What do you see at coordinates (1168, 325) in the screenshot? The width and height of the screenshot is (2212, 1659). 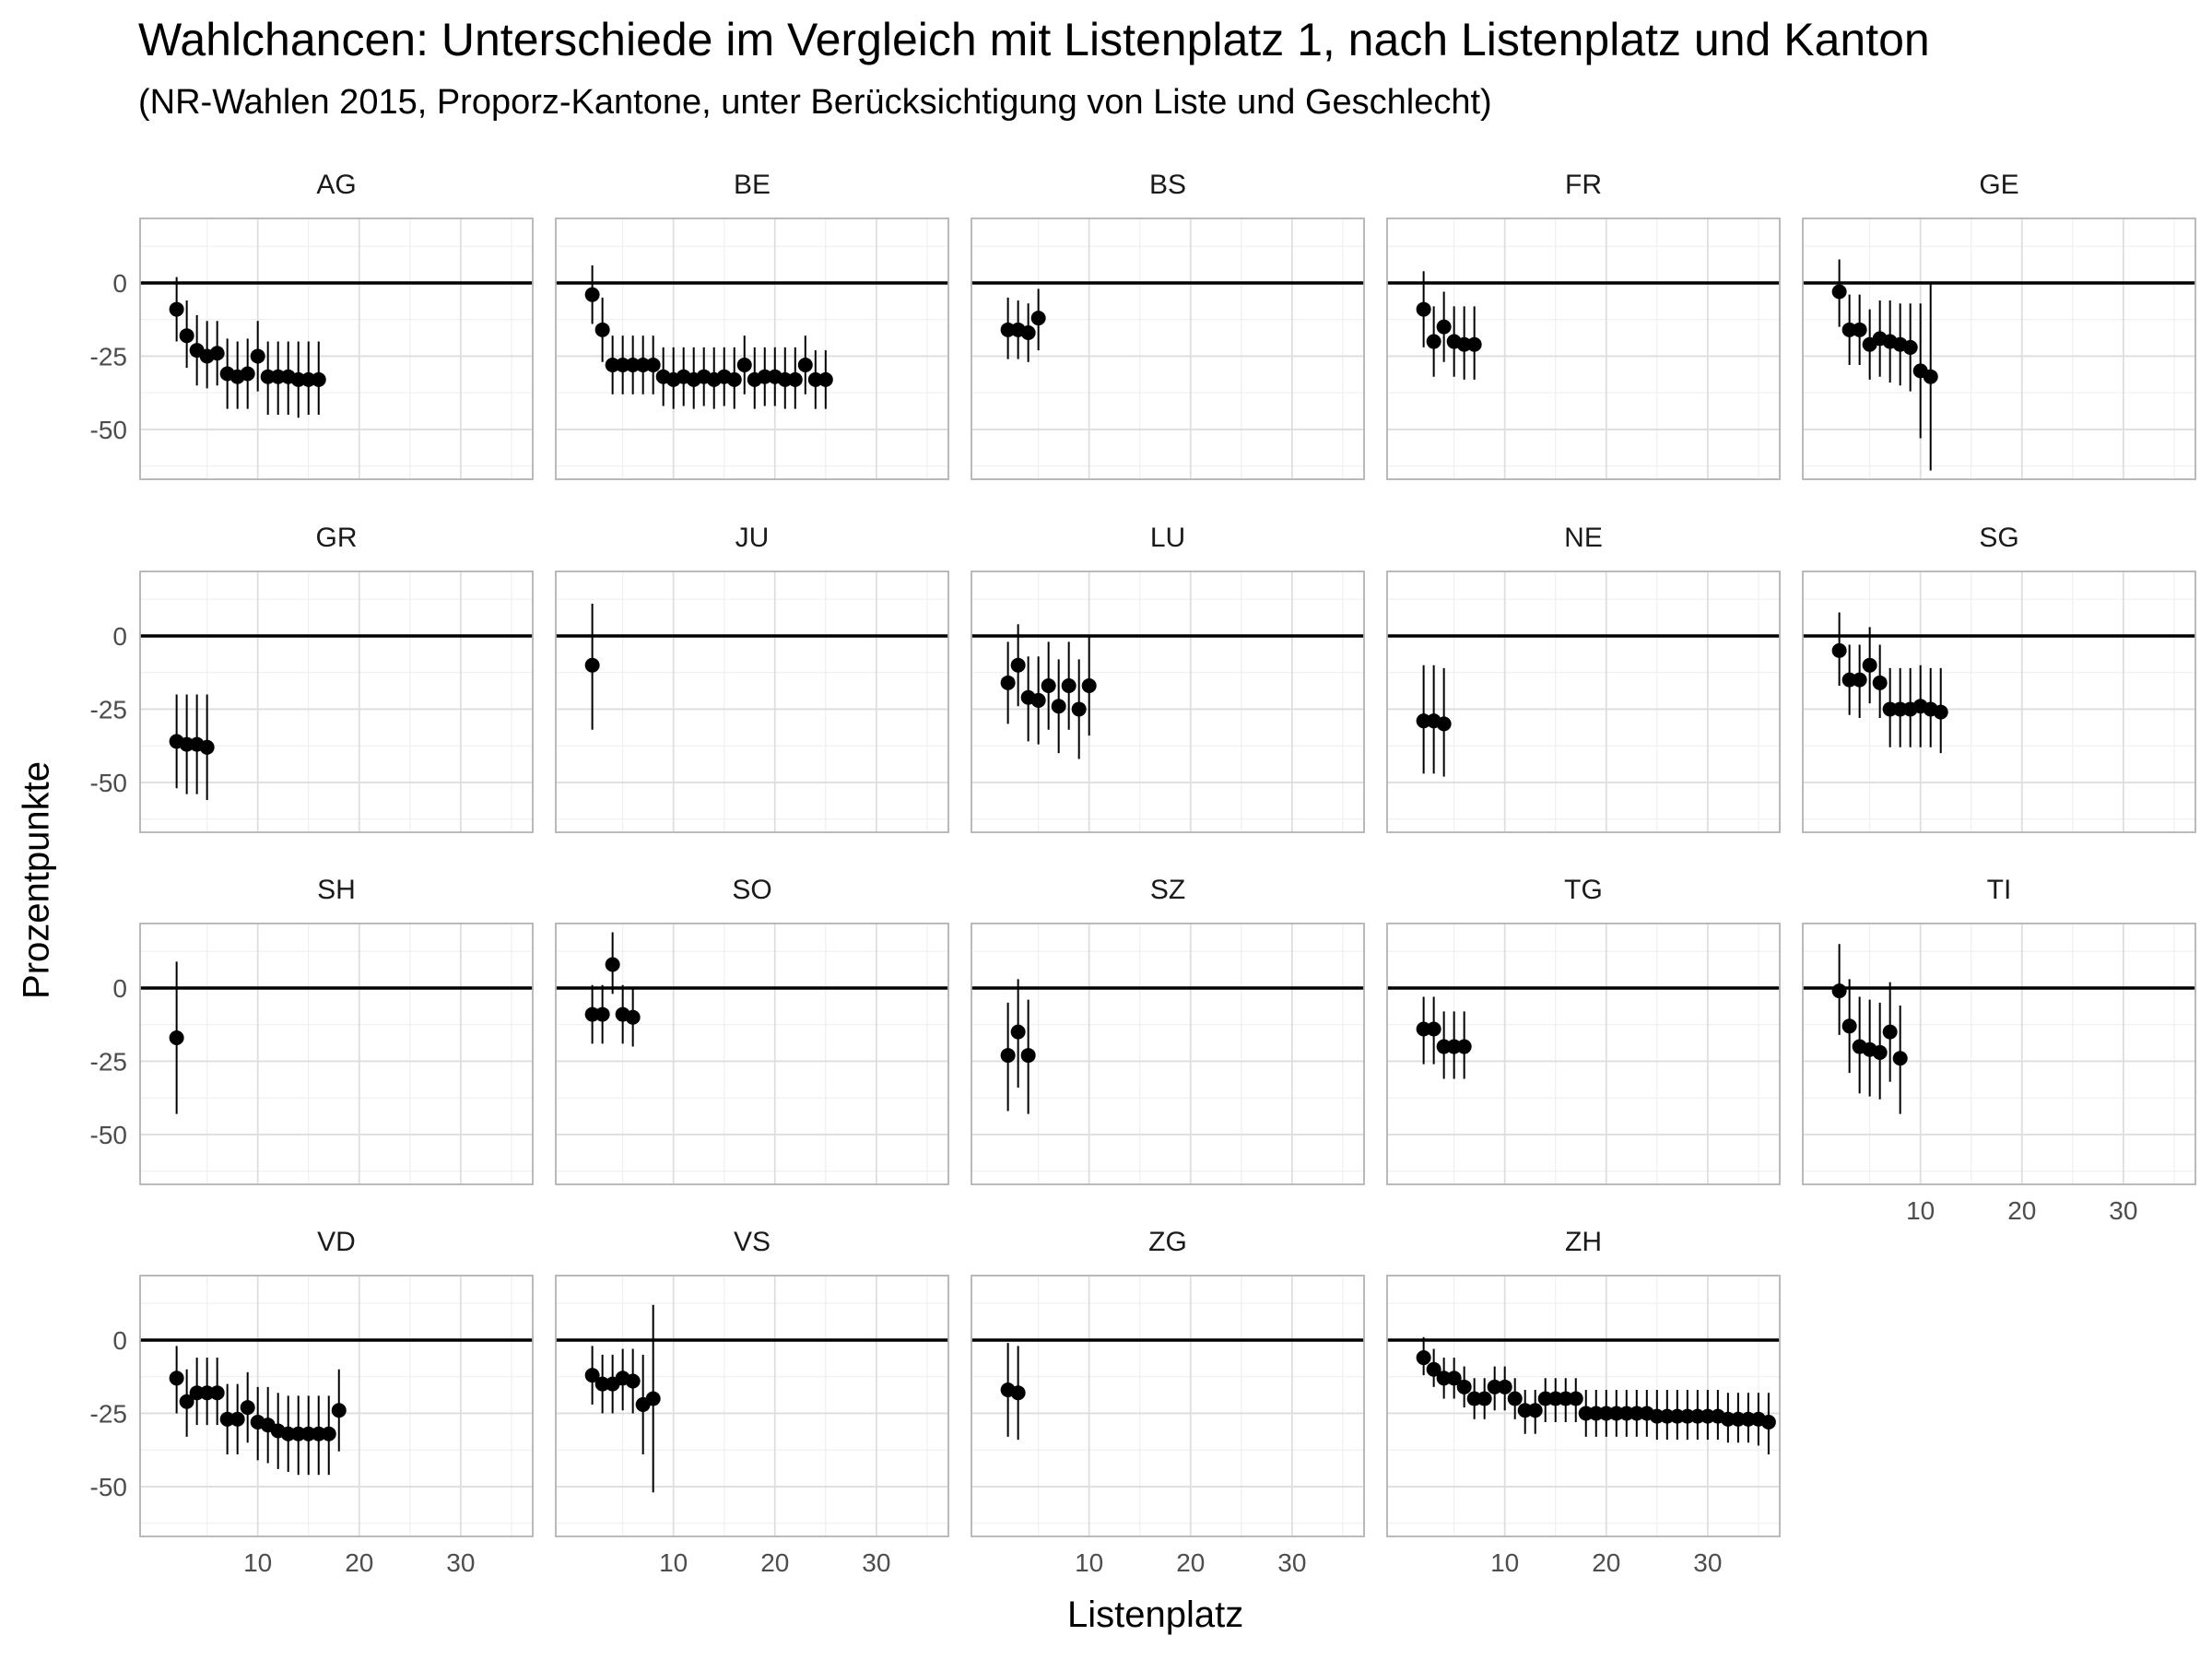 I see `facet-panel-bs: BS` at bounding box center [1168, 325].